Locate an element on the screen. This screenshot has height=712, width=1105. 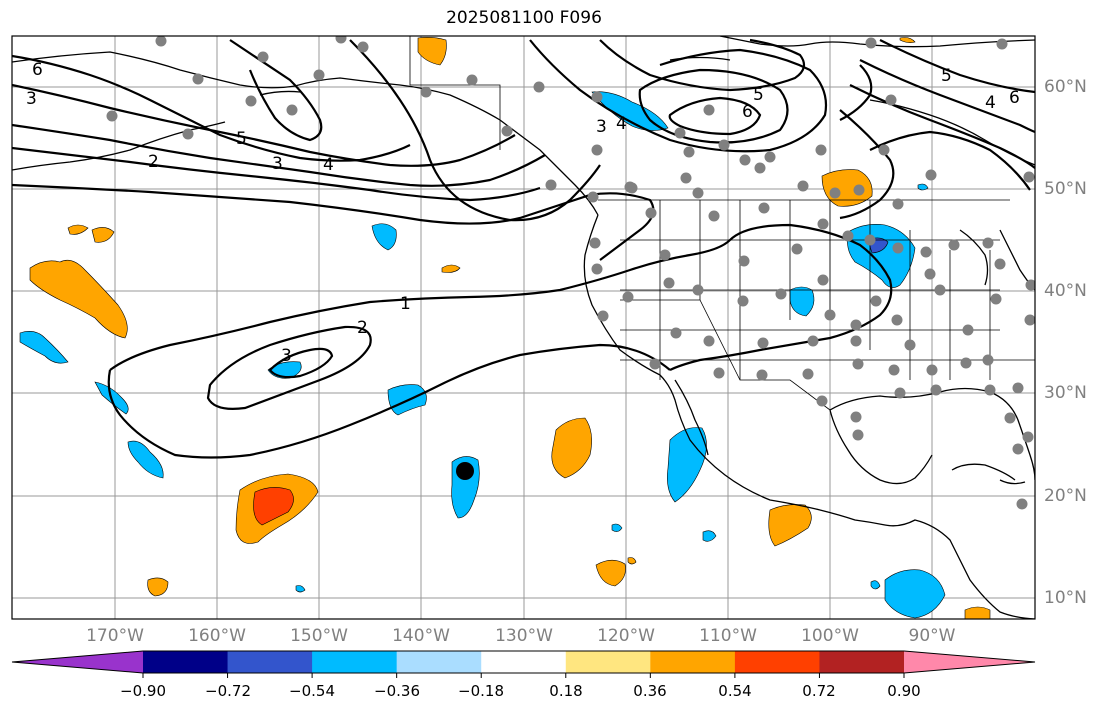
lat-label: 20°N is located at coordinates (1065, 496).